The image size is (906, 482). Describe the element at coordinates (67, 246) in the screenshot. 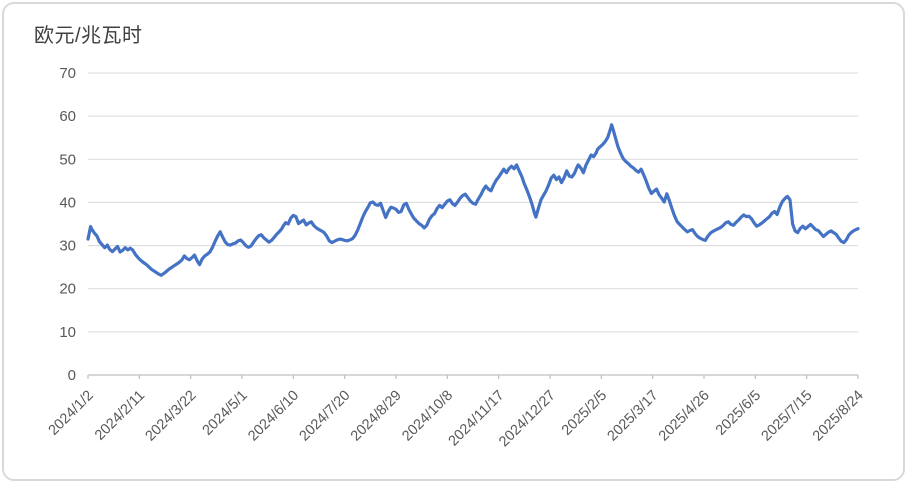

I see `y-axis-tick-label: 30` at that location.